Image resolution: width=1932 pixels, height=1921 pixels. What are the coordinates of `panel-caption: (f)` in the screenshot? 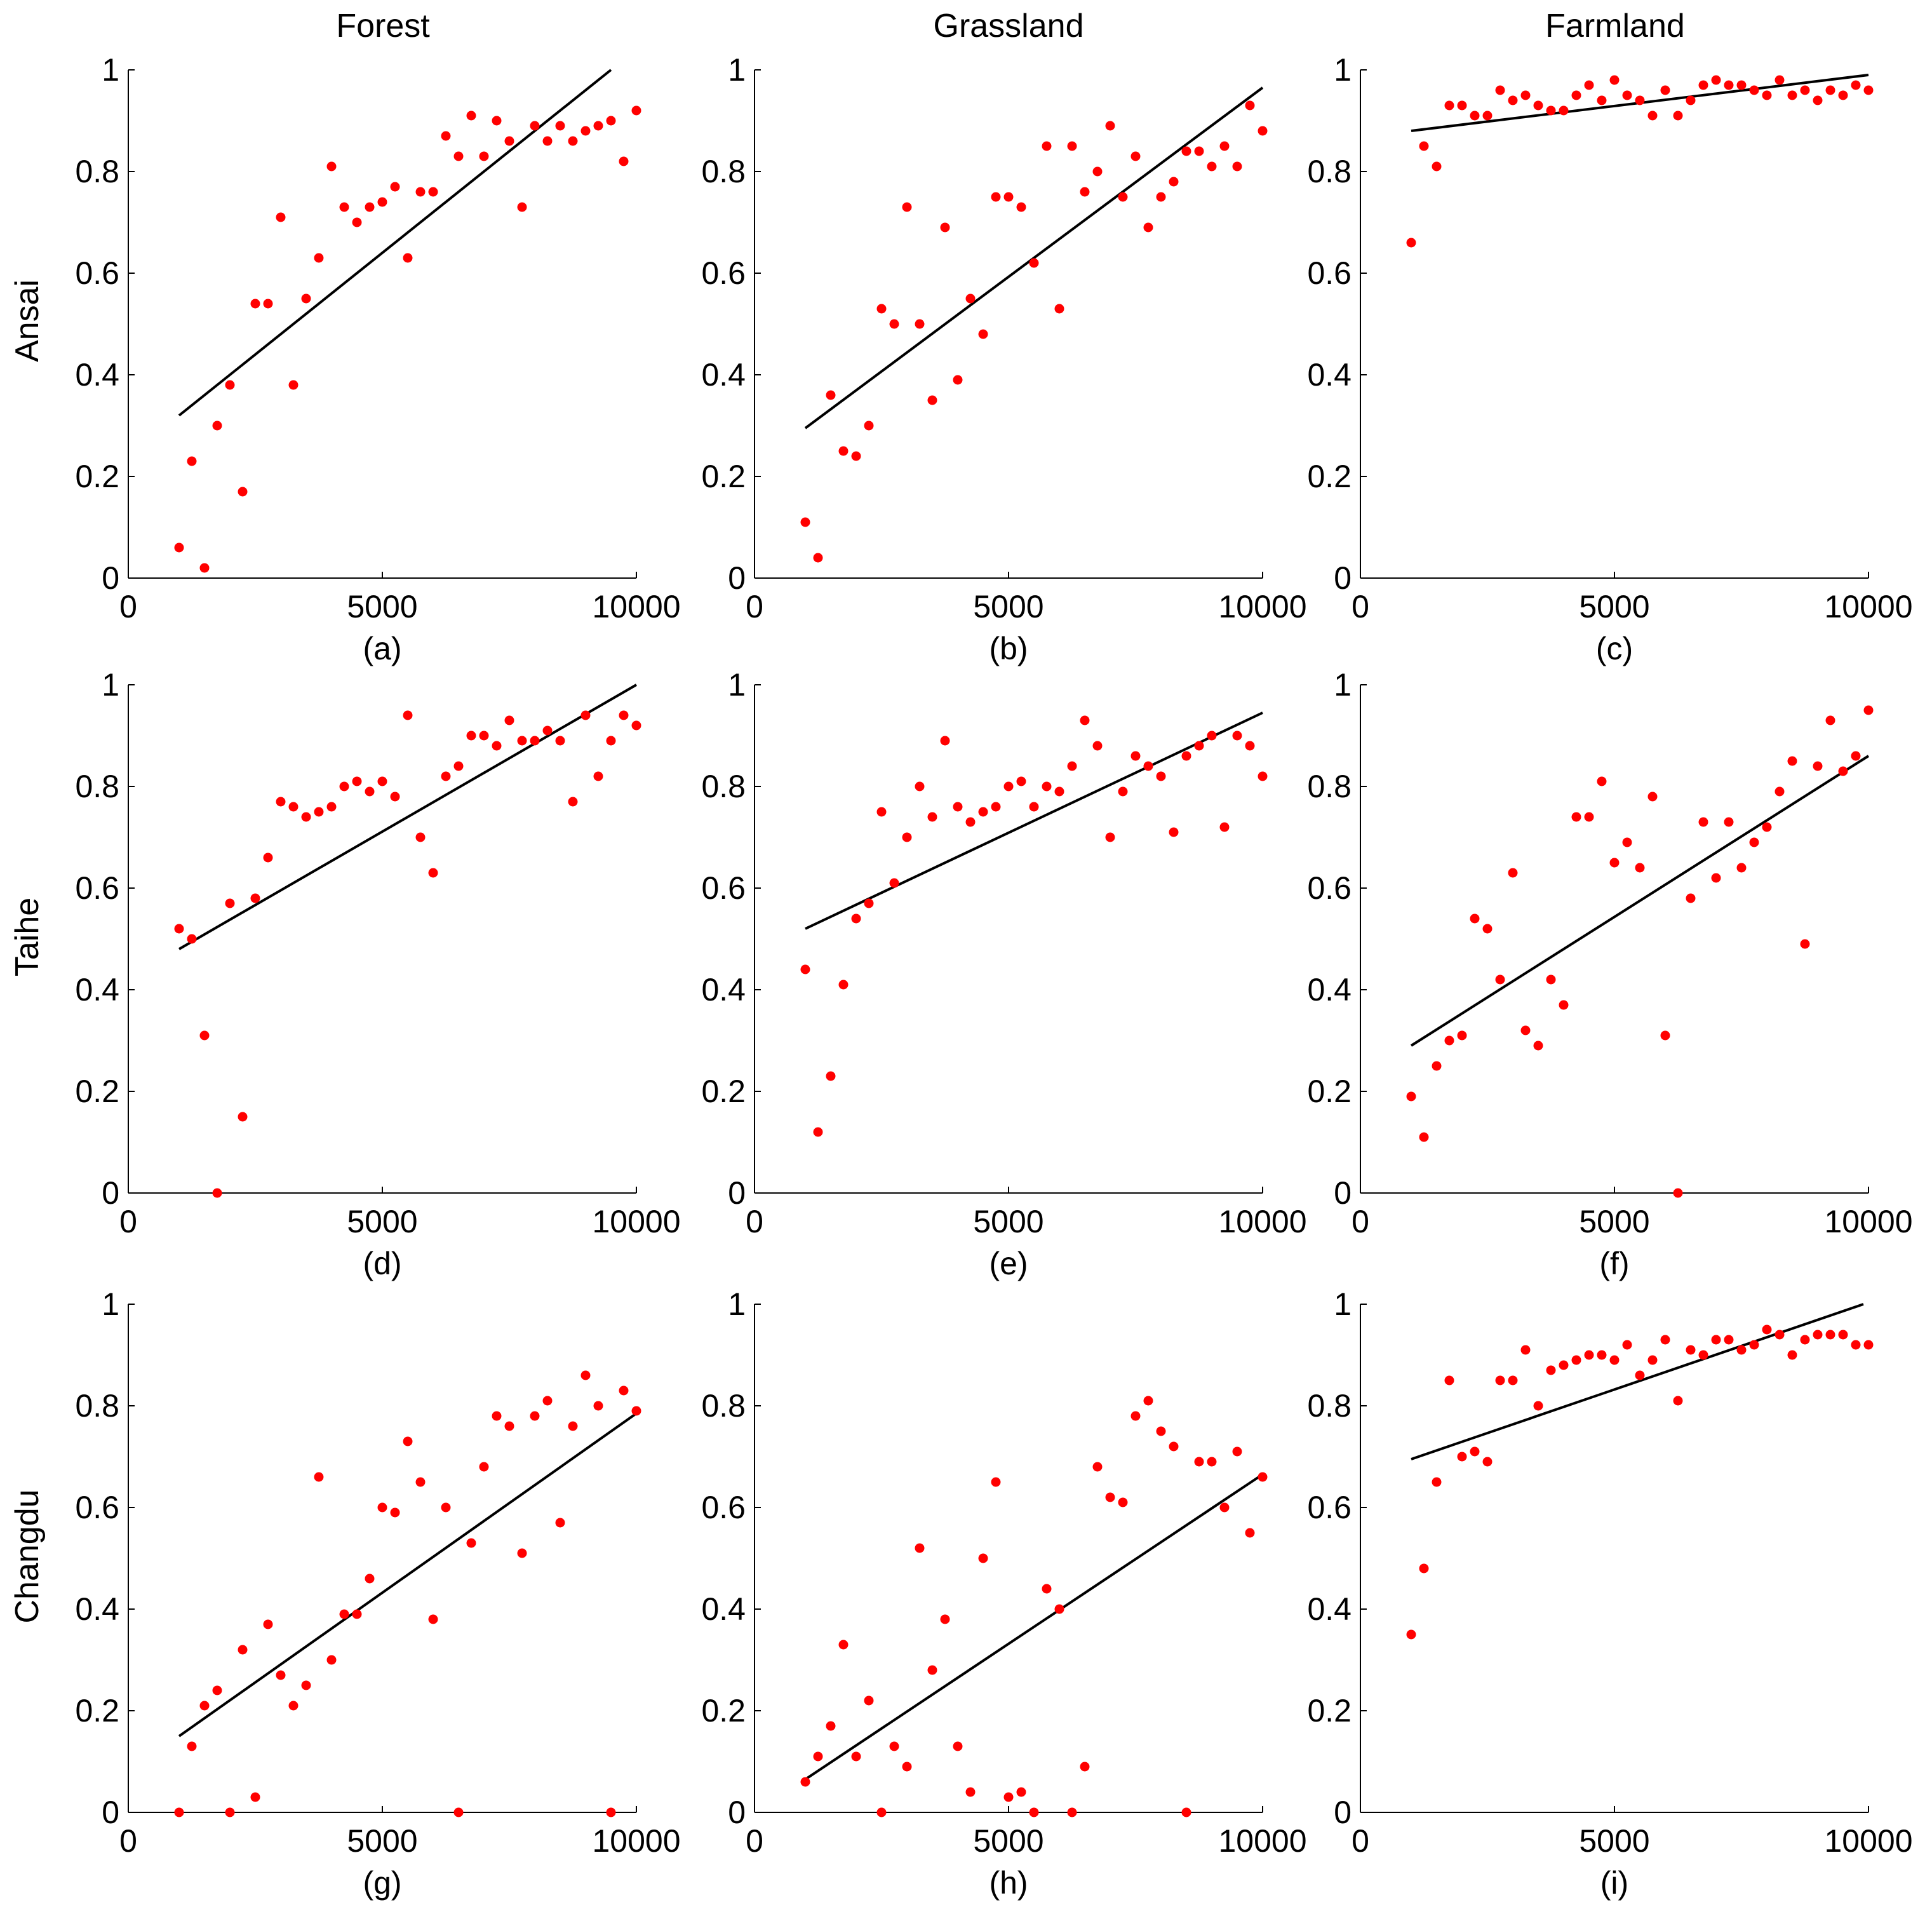 It's located at (1614, 1264).